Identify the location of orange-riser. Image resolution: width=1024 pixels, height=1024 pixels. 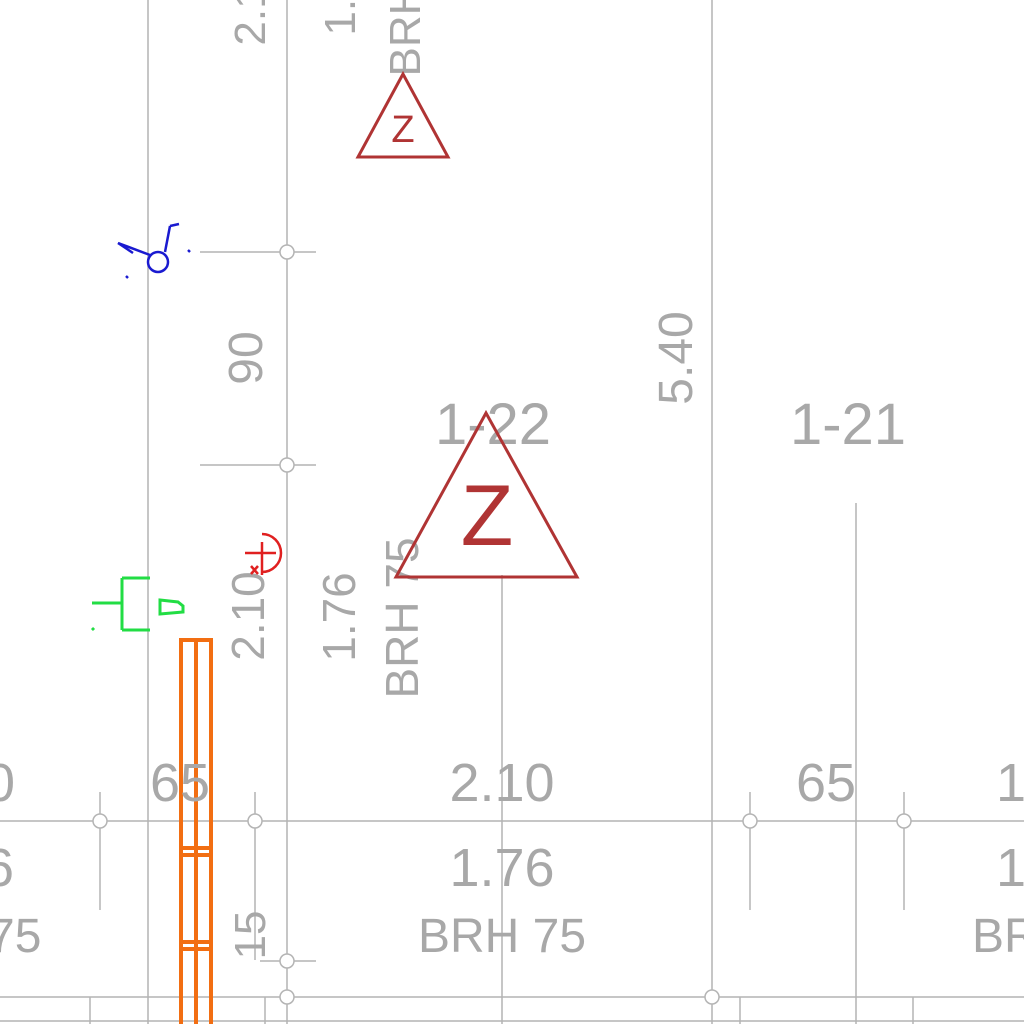
(196, 831).